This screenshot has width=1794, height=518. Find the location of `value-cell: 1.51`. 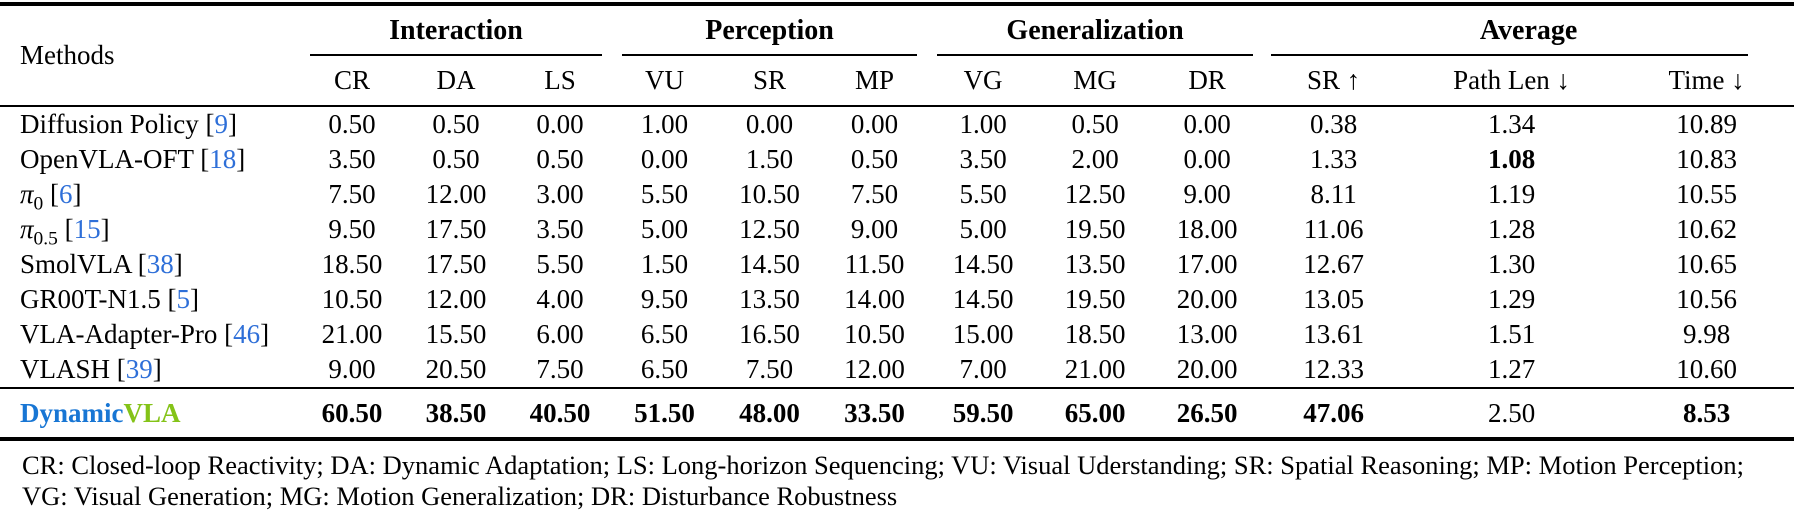

value-cell: 1.51 is located at coordinates (1511, 334).